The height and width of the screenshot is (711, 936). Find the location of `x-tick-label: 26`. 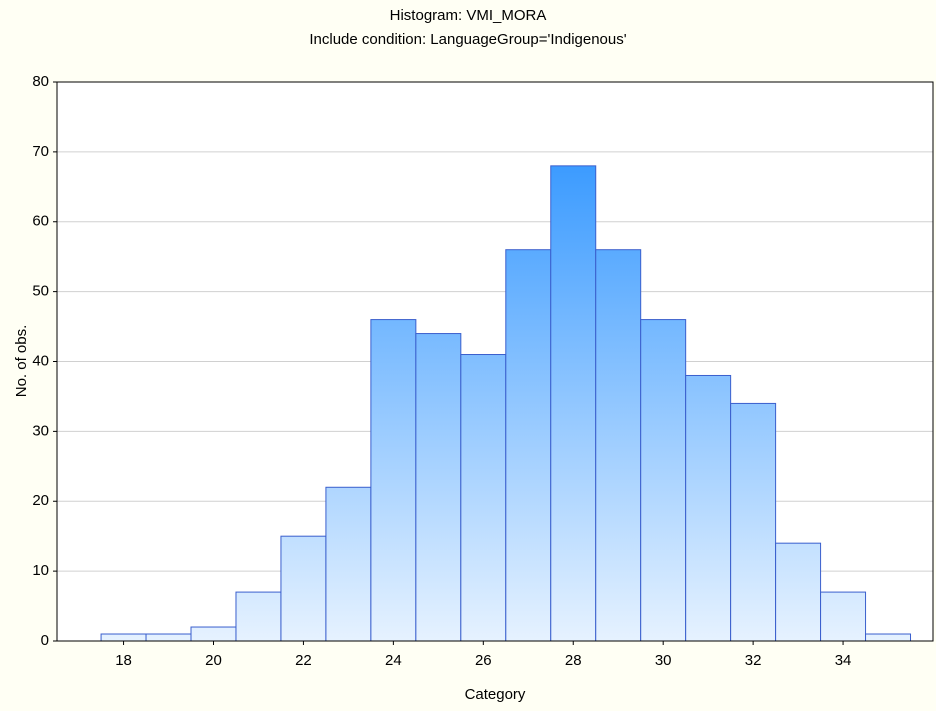

x-tick-label: 26 is located at coordinates (483, 660).